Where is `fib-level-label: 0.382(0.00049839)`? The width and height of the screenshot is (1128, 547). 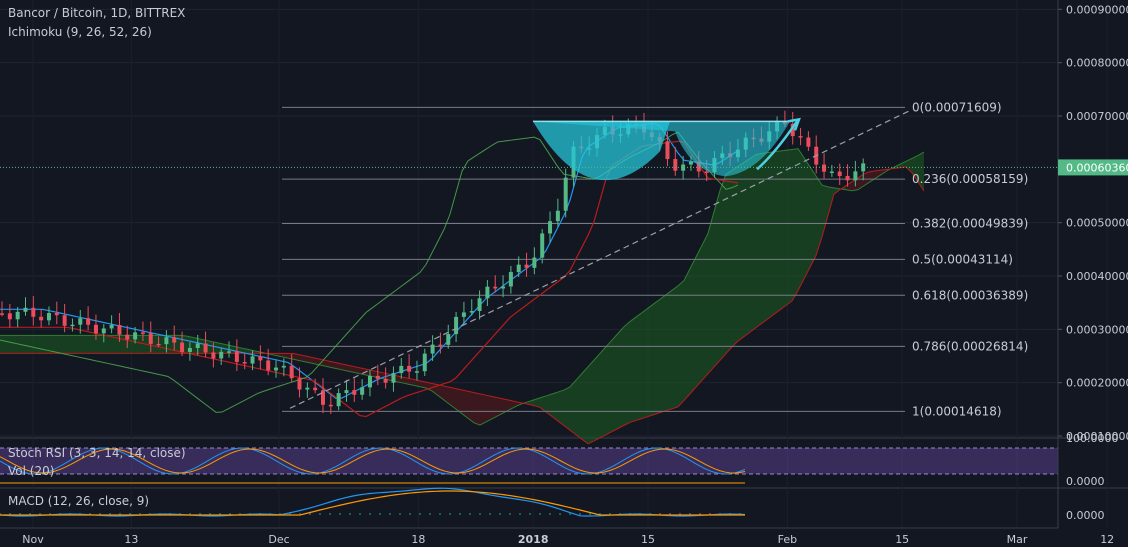 fib-level-label: 0.382(0.00049839) is located at coordinates (970, 224).